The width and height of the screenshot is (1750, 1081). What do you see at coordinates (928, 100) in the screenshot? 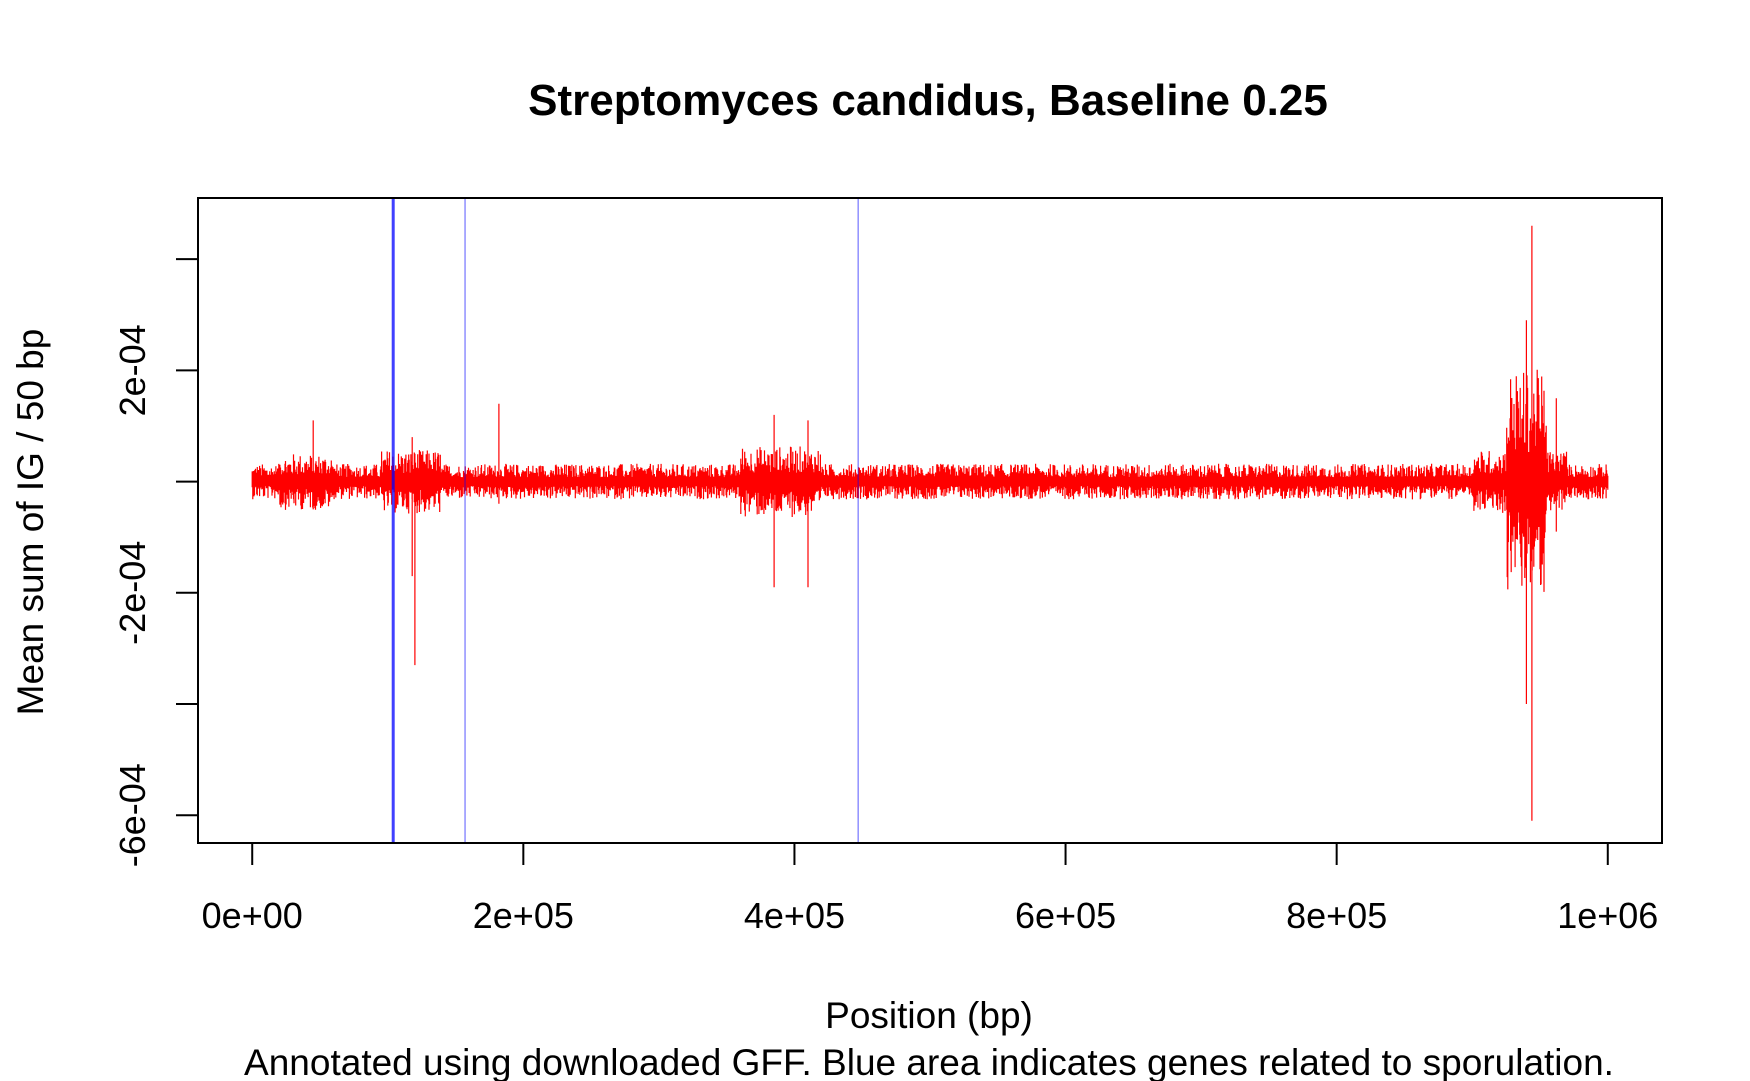
I see `chart-title: Streptomyces candidus, Baseline 0.25` at bounding box center [928, 100].